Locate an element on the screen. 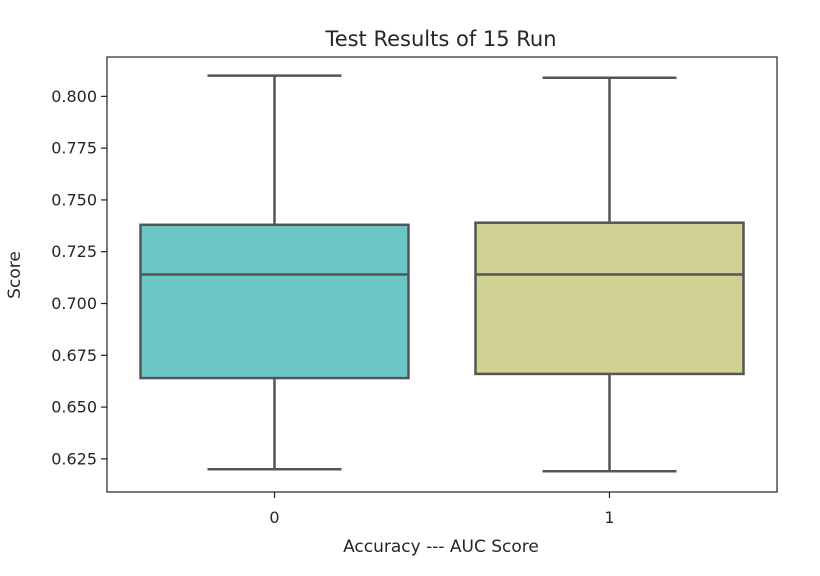 Image resolution: width=820 pixels, height=576 pixels. y-tick-label: 0.750 is located at coordinates (74, 199).